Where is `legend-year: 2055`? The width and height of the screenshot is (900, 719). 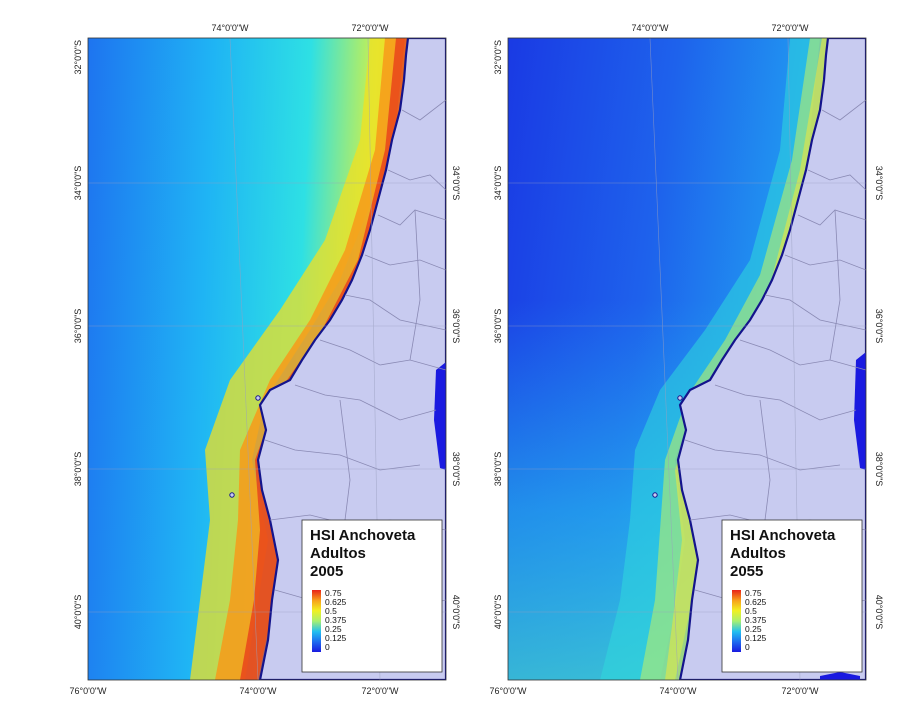 legend-year: 2055 is located at coordinates (746, 571).